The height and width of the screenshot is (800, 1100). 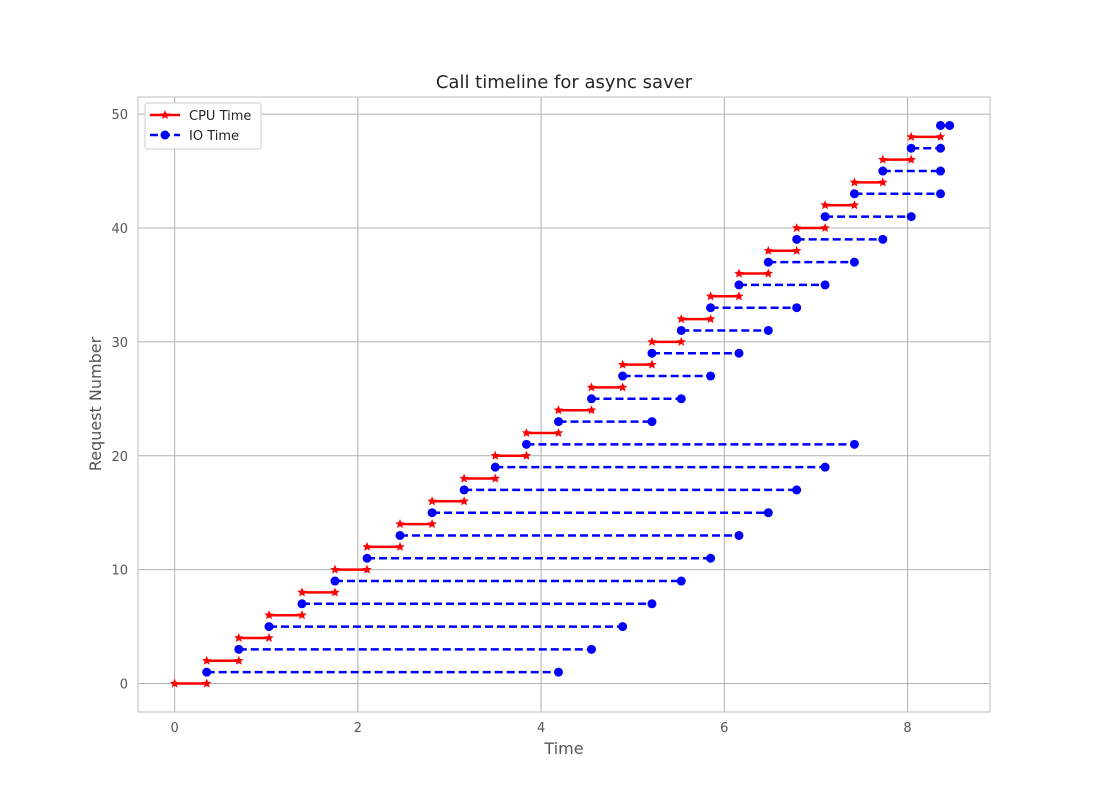 I want to click on x-axis-label: Time, so click(x=563, y=748).